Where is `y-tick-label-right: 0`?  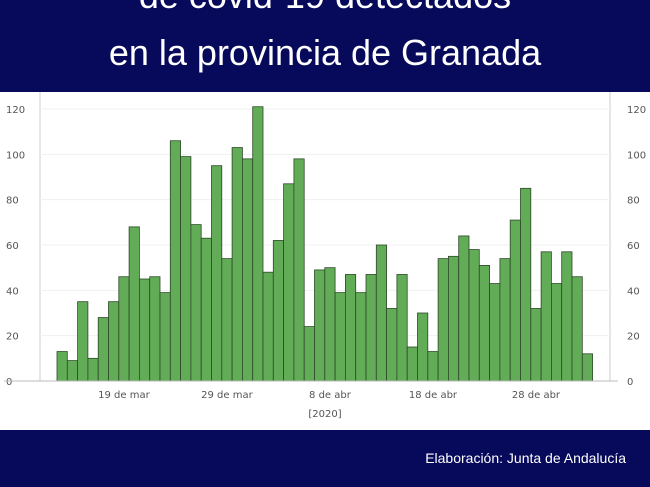 y-tick-label-right: 0 is located at coordinates (630, 382).